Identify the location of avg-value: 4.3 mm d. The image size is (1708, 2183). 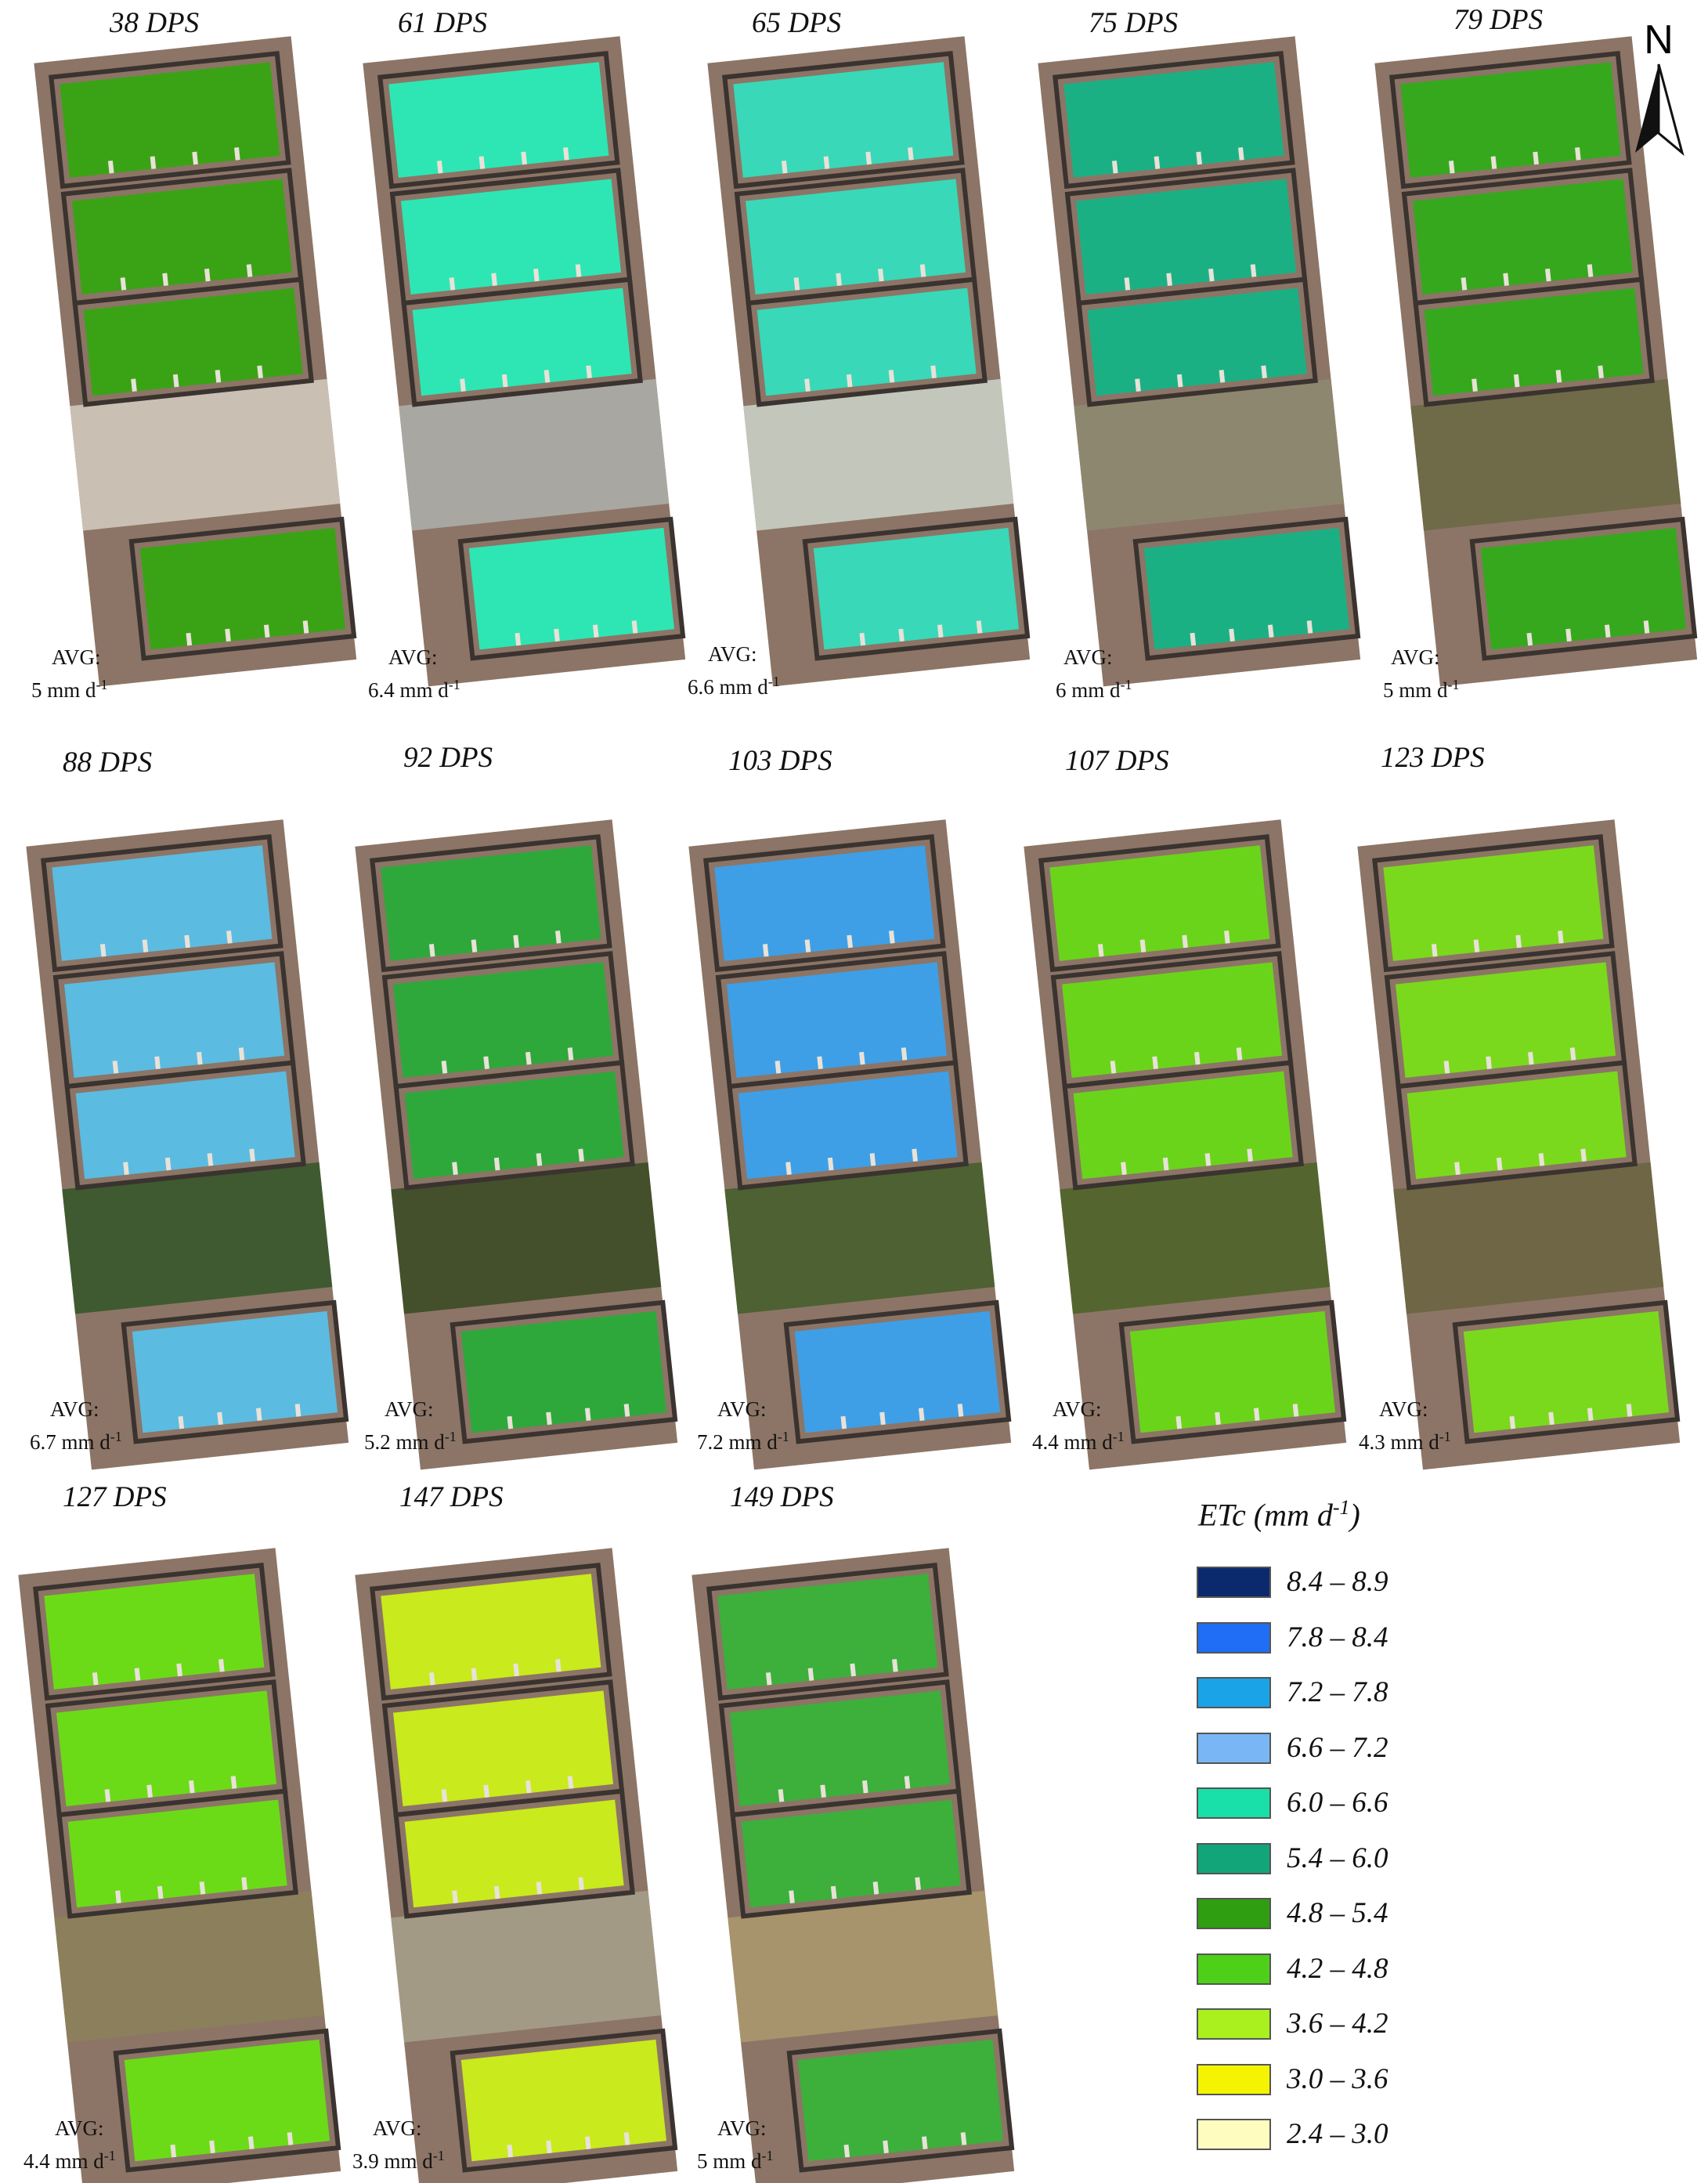
(1399, 1442).